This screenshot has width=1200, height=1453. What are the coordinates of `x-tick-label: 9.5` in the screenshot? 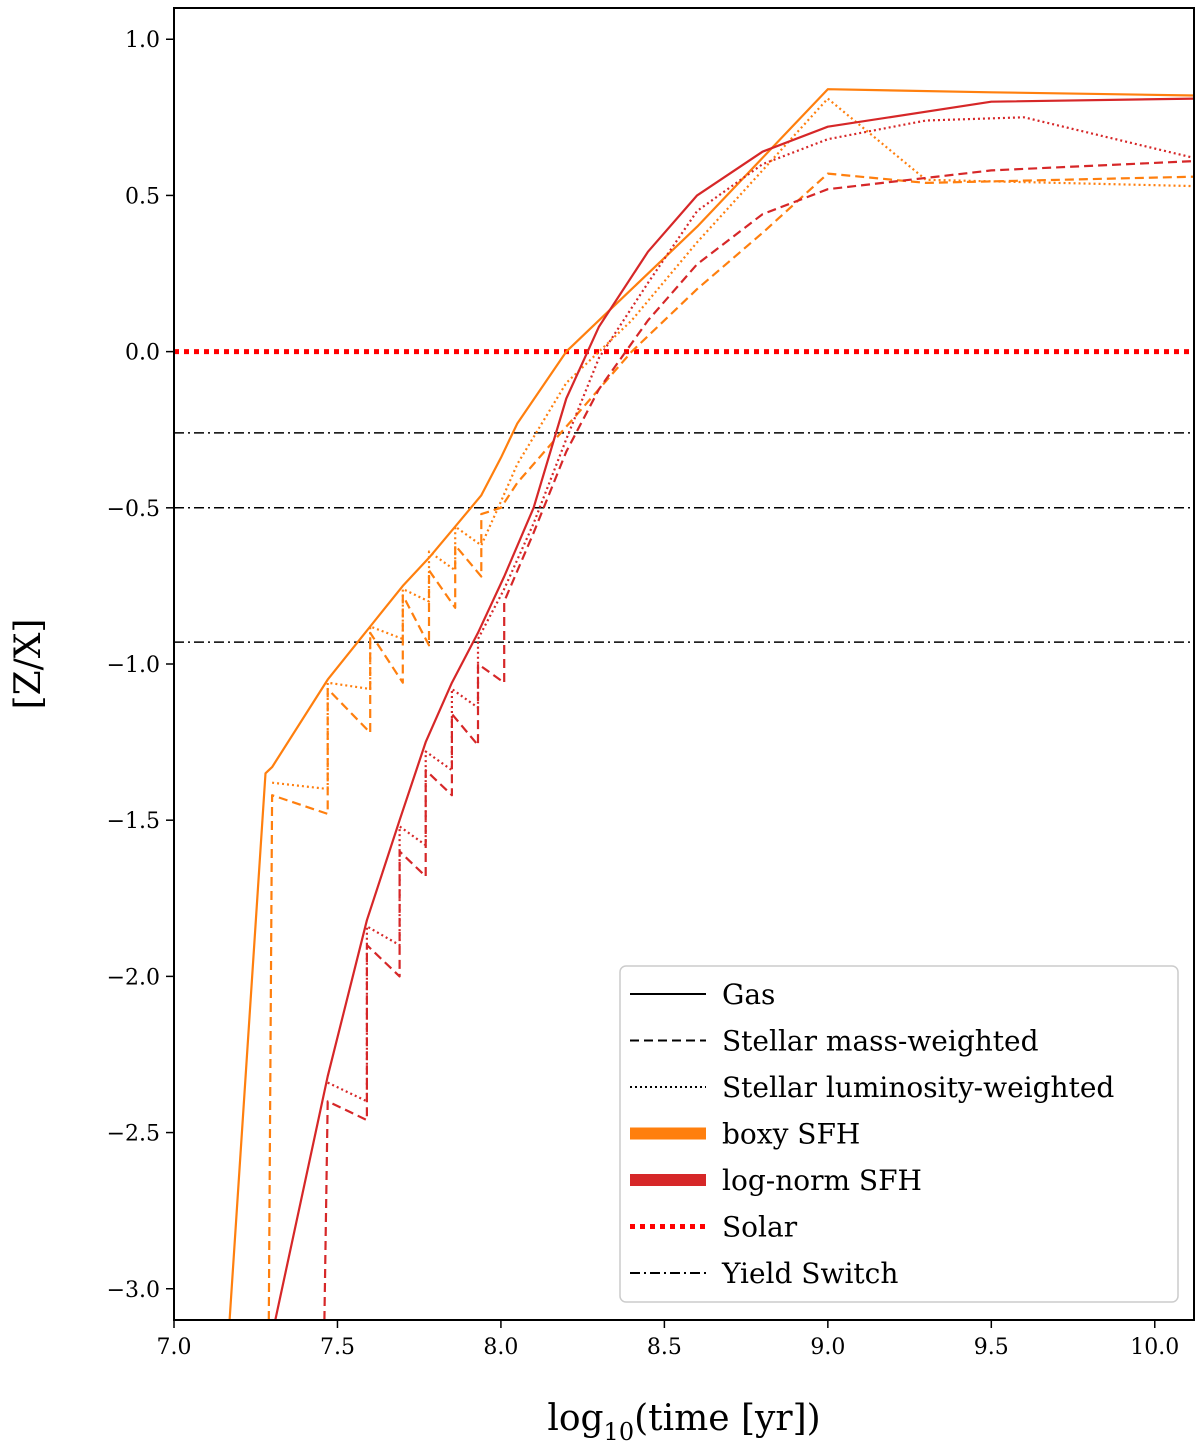 It's located at (991, 1347).